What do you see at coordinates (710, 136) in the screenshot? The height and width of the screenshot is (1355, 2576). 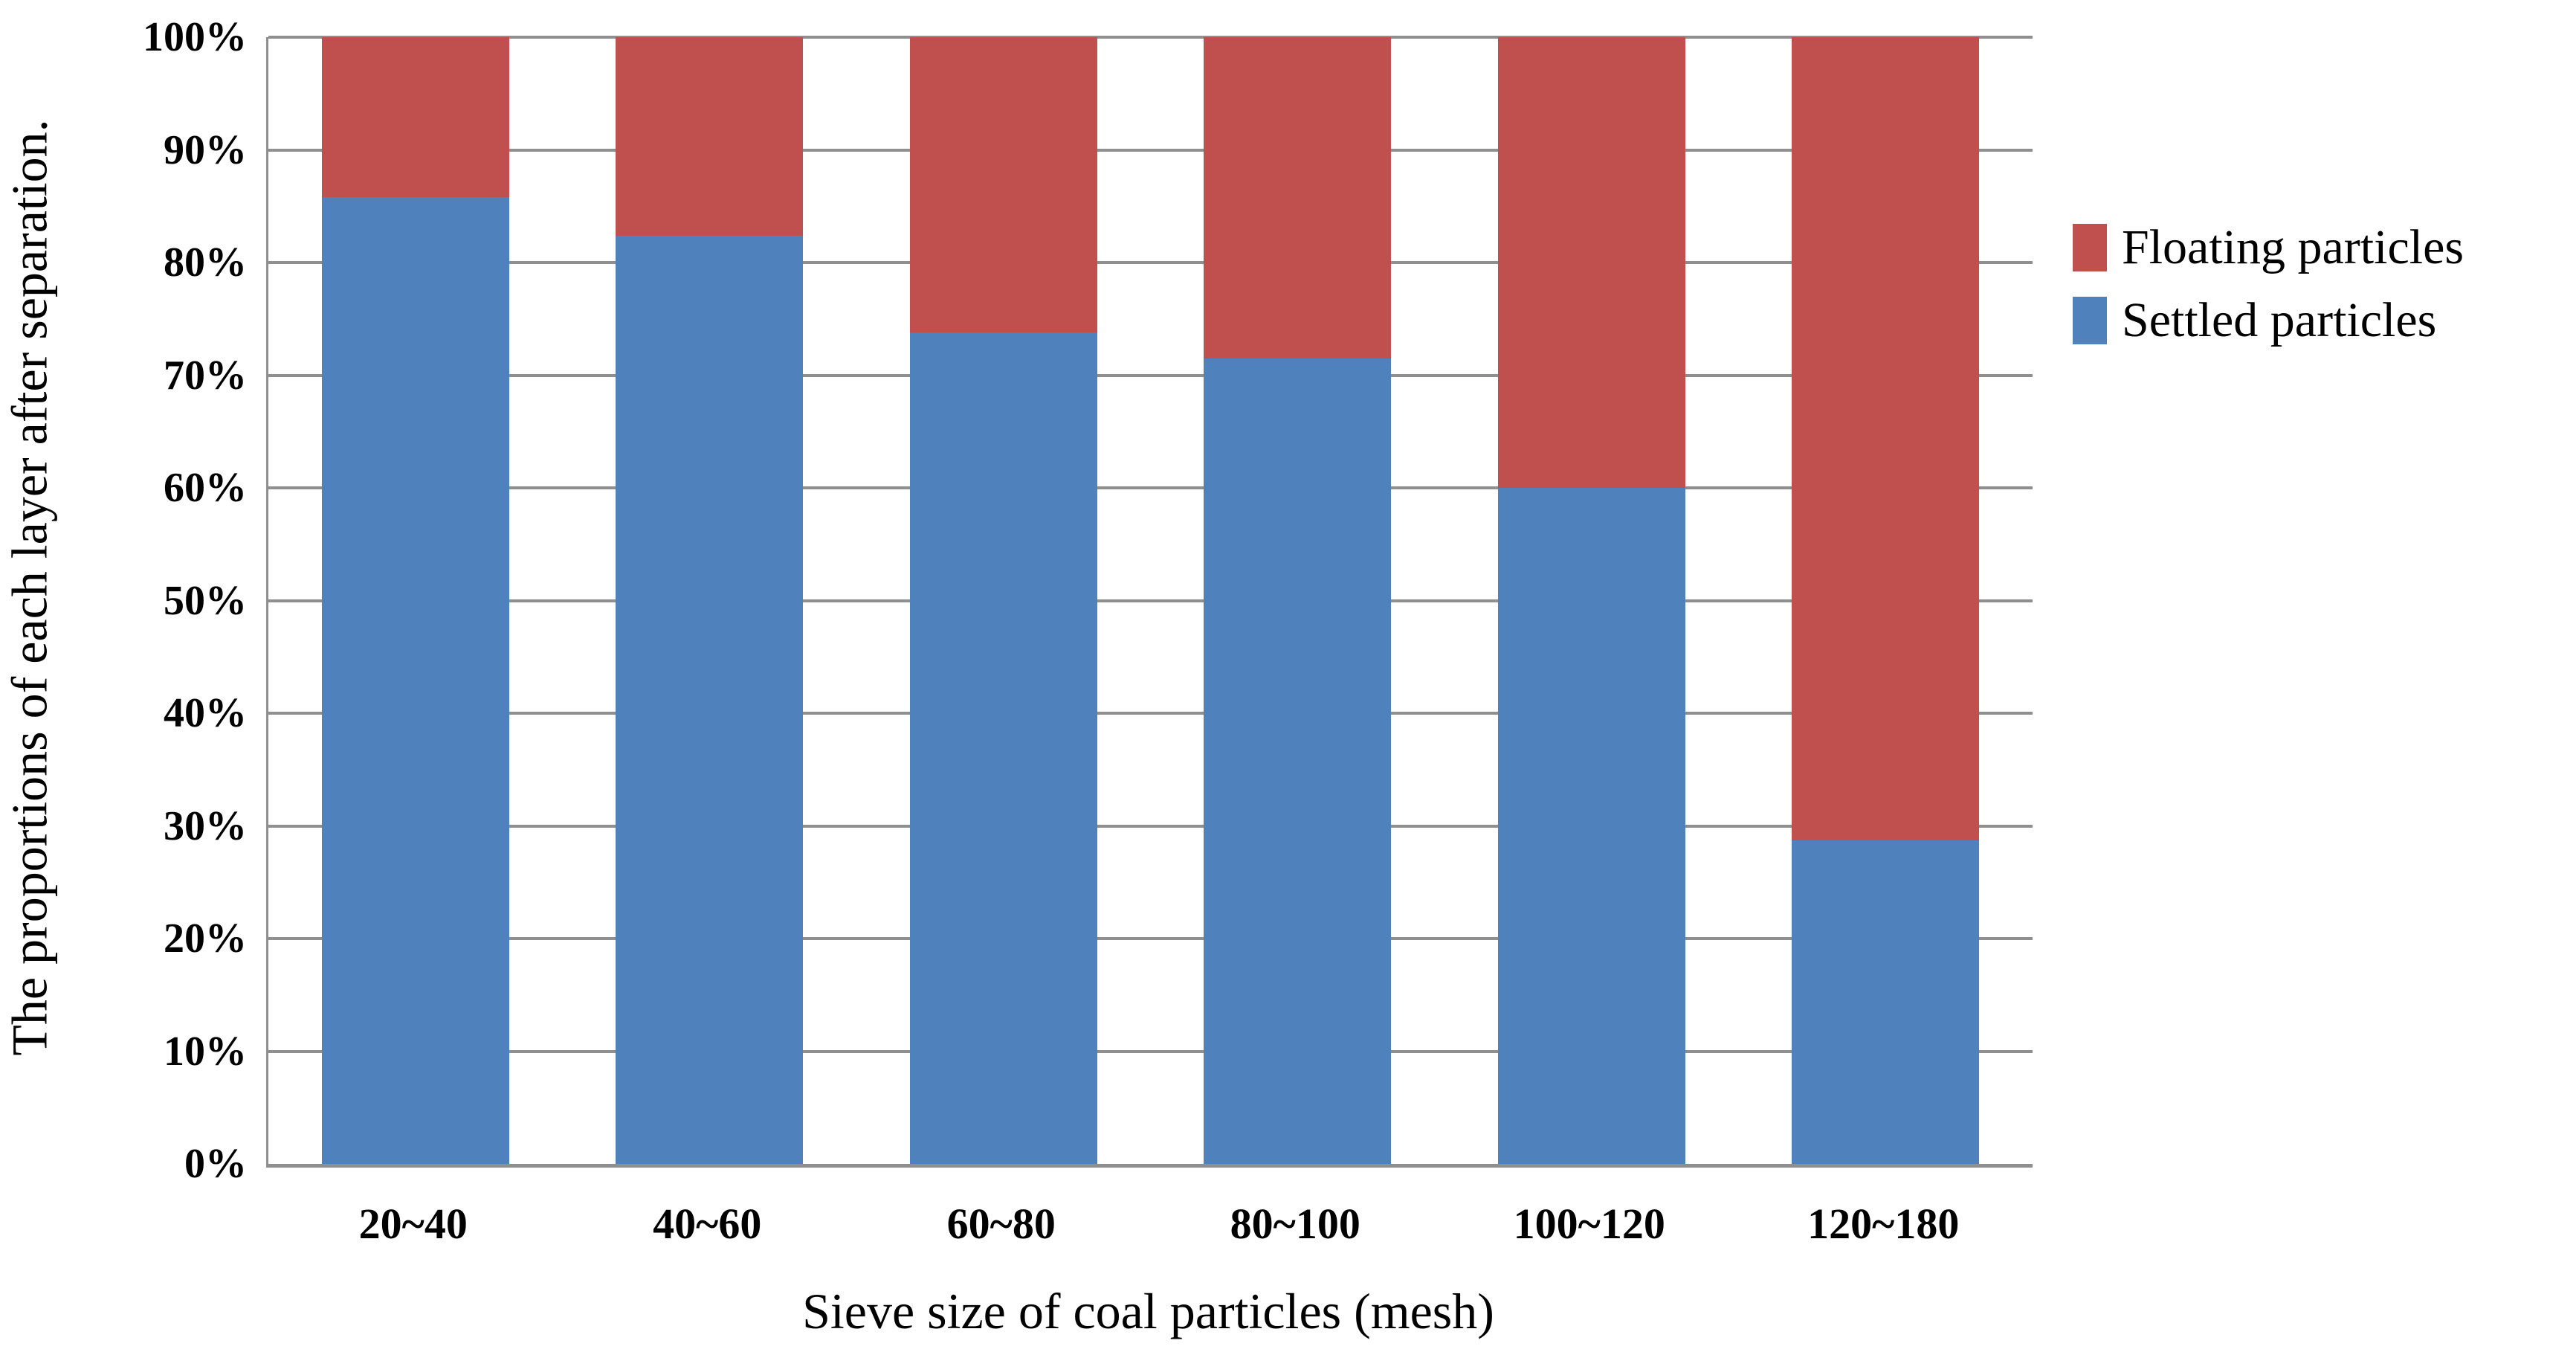 I see `segment-floating-40~60` at bounding box center [710, 136].